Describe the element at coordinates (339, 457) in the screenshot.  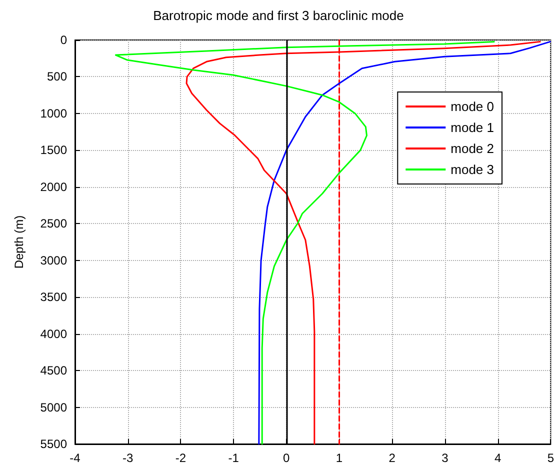
I see `x-tick-label: 1` at that location.